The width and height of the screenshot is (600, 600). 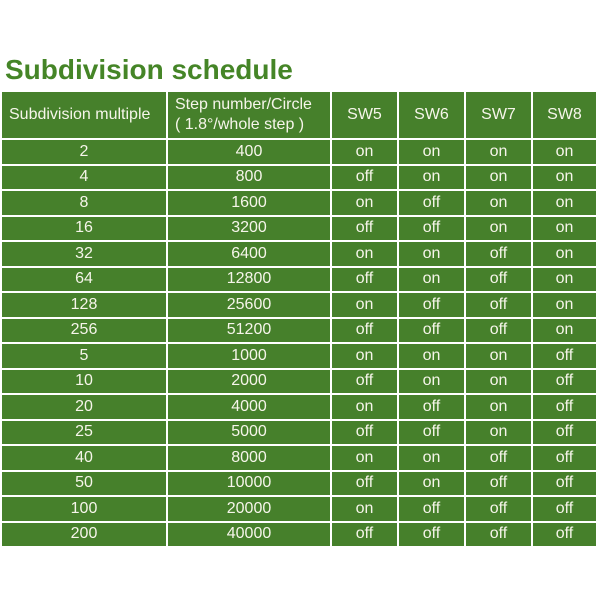 What do you see at coordinates (299, 279) in the screenshot?
I see `table-row: 64 12800 off on off on` at bounding box center [299, 279].